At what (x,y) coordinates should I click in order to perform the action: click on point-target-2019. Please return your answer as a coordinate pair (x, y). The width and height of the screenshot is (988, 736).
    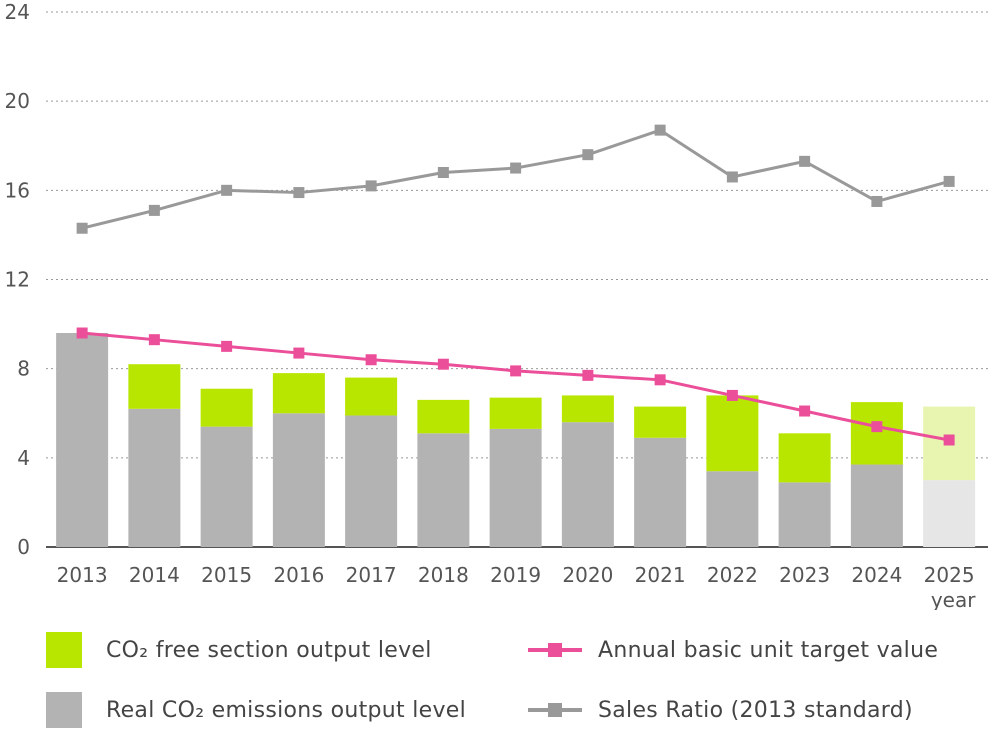
    Looking at the image, I should click on (516, 371).